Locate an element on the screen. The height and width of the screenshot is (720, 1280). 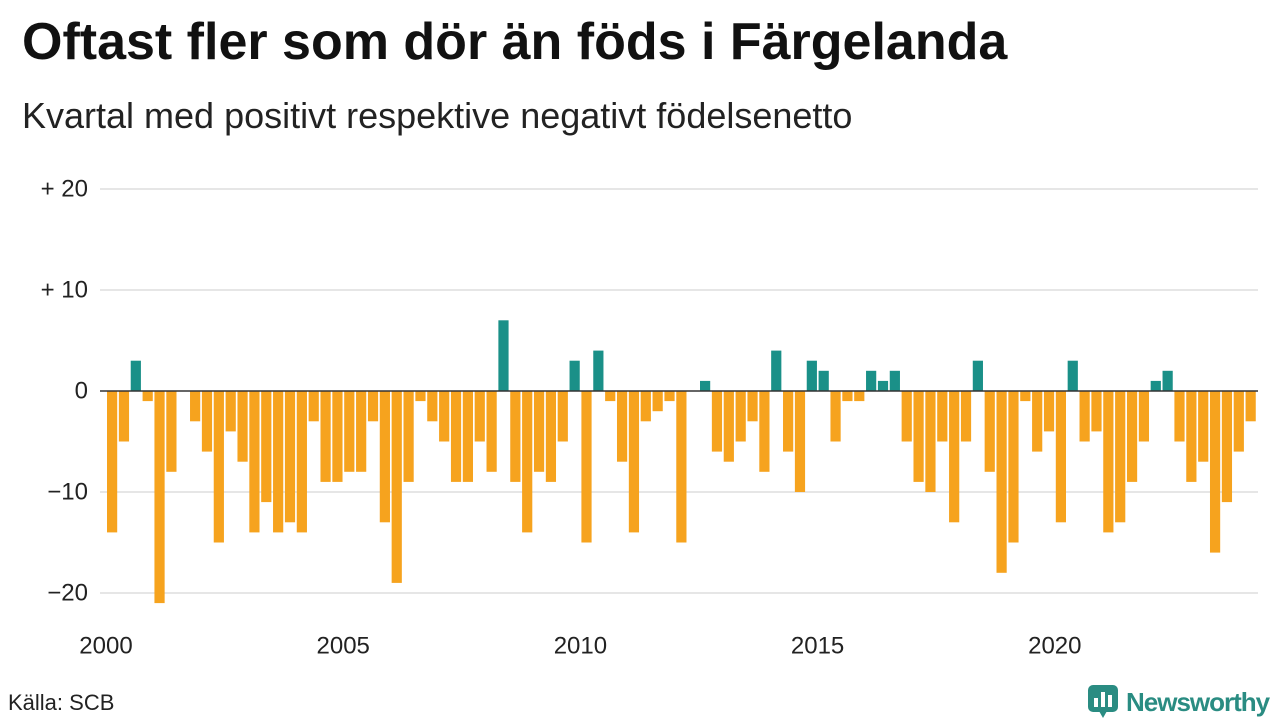
bar-2010-q4 is located at coordinates (622, 426).